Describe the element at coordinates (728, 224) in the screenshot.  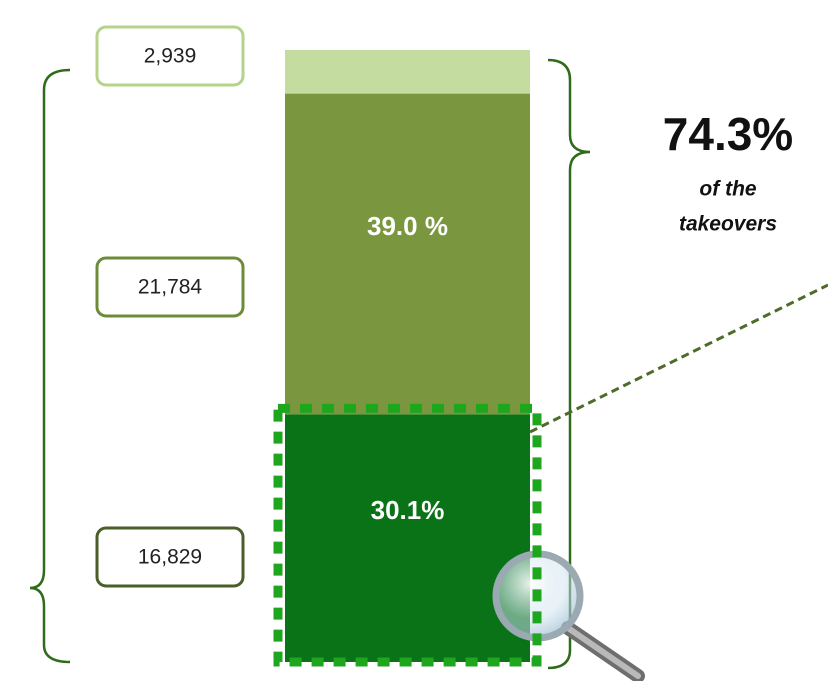
I see `annotation-line: takeovers` at that location.